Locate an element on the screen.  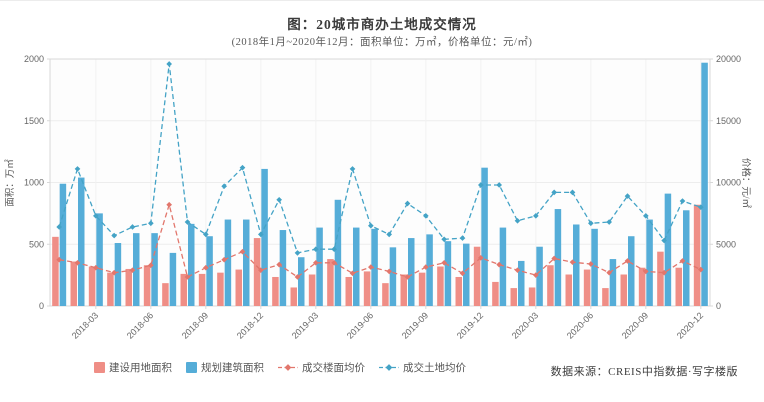
left-tick-label: 1000 is located at coordinates (34, 183).